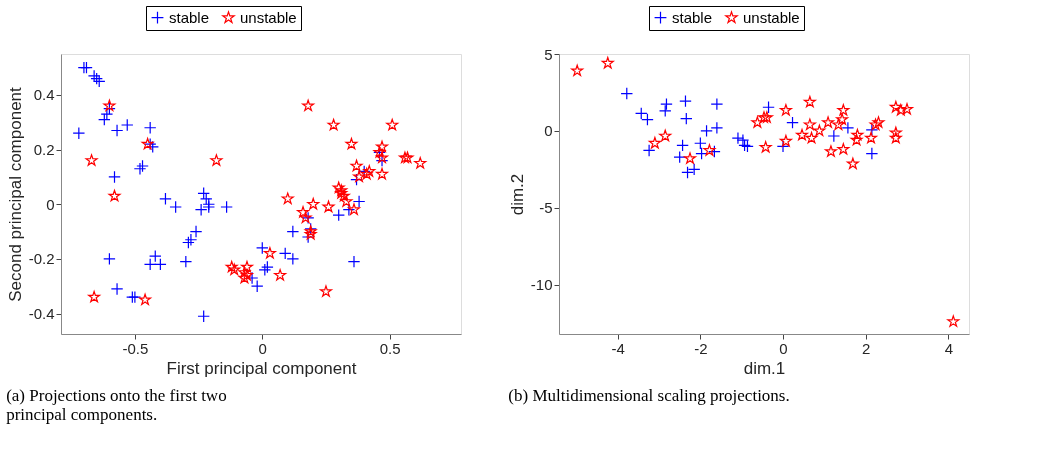  Describe the element at coordinates (866, 348) in the screenshot. I see `x-tick-label: 2` at that location.